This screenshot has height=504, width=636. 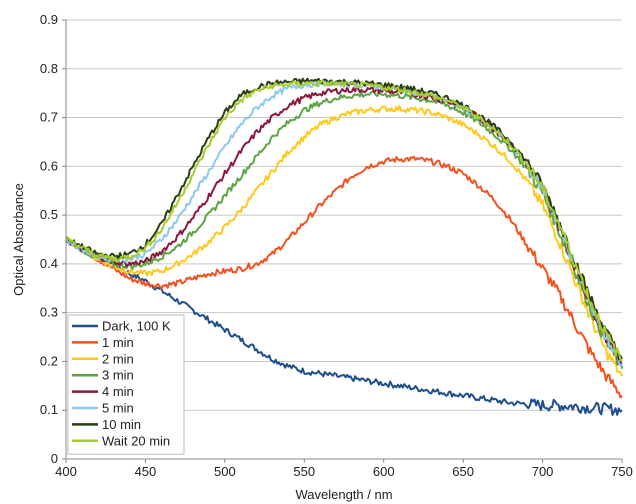 What do you see at coordinates (18, 239) in the screenshot?
I see `y-axis-label: Optical Absorbance` at bounding box center [18, 239].